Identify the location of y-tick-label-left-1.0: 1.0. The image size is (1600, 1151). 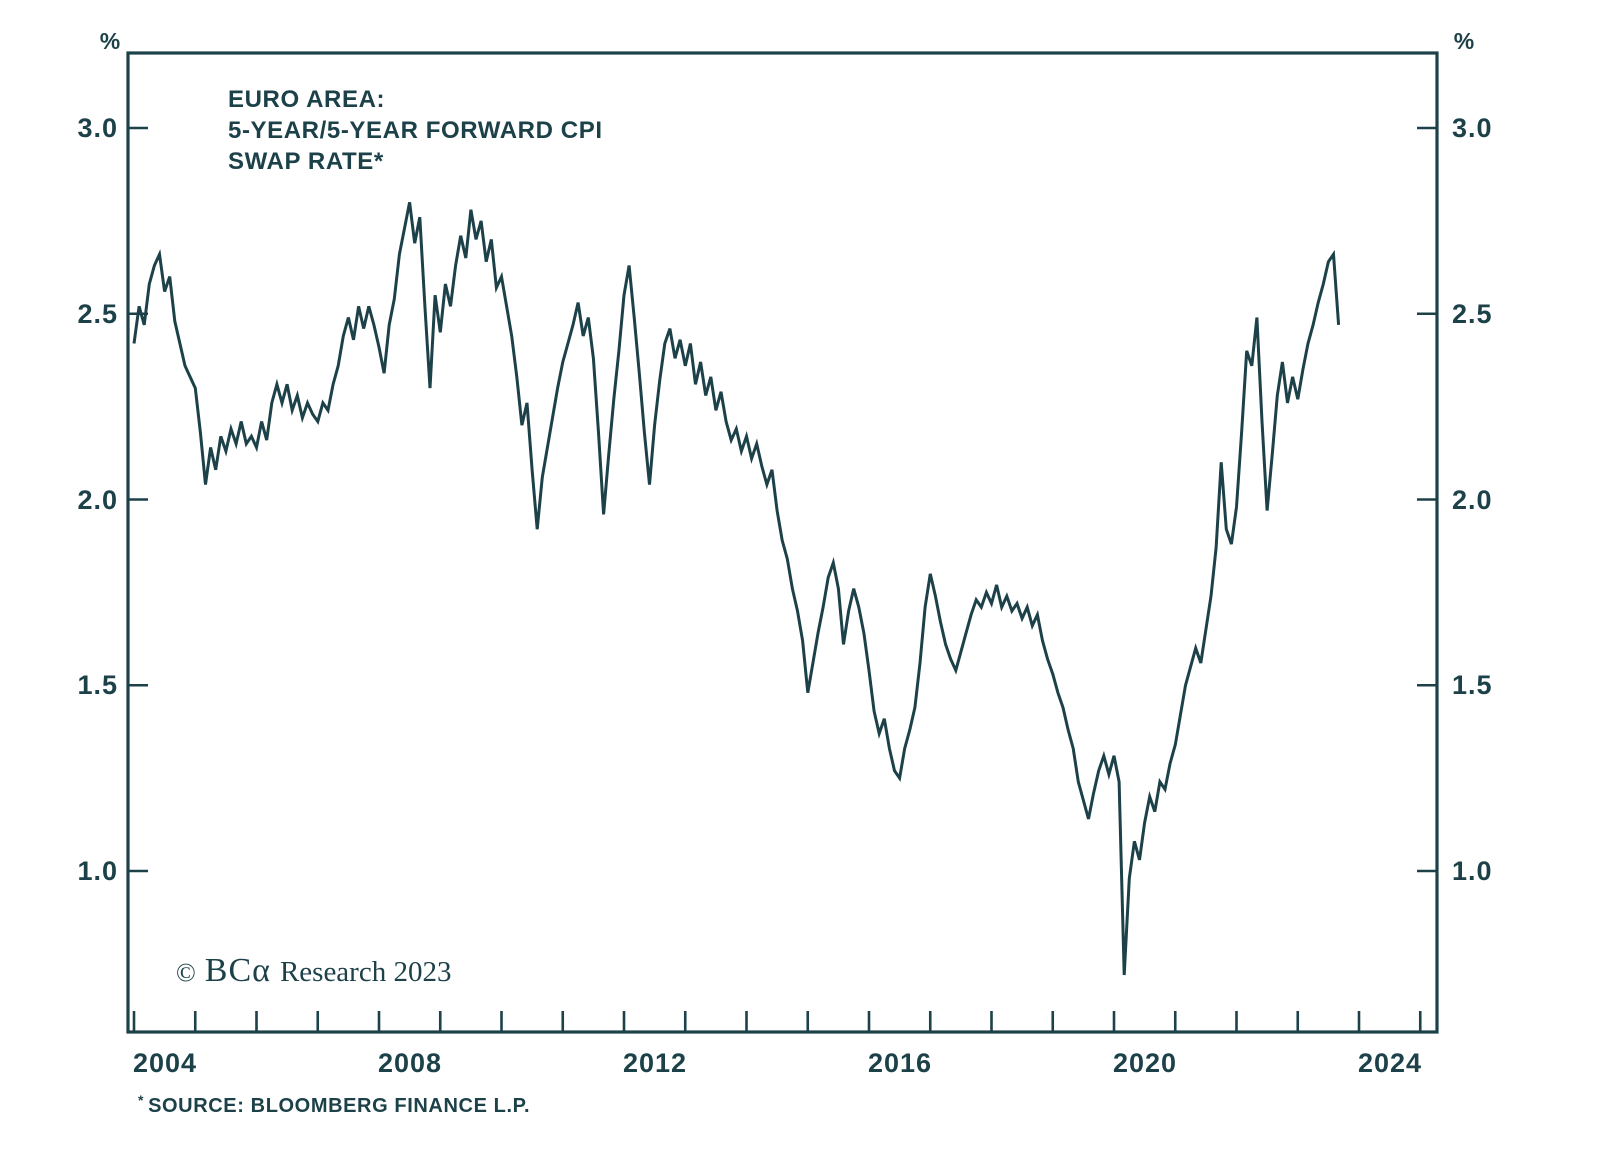
(97, 871).